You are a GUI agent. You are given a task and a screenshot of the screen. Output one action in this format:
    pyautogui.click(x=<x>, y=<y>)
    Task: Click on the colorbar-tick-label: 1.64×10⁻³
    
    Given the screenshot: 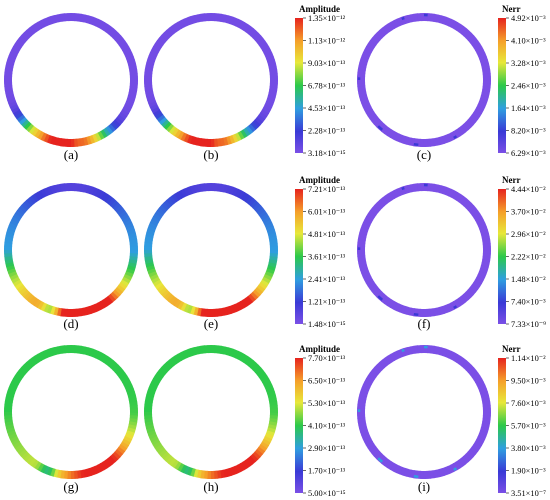 What is the action you would take?
    pyautogui.click(x=528, y=108)
    